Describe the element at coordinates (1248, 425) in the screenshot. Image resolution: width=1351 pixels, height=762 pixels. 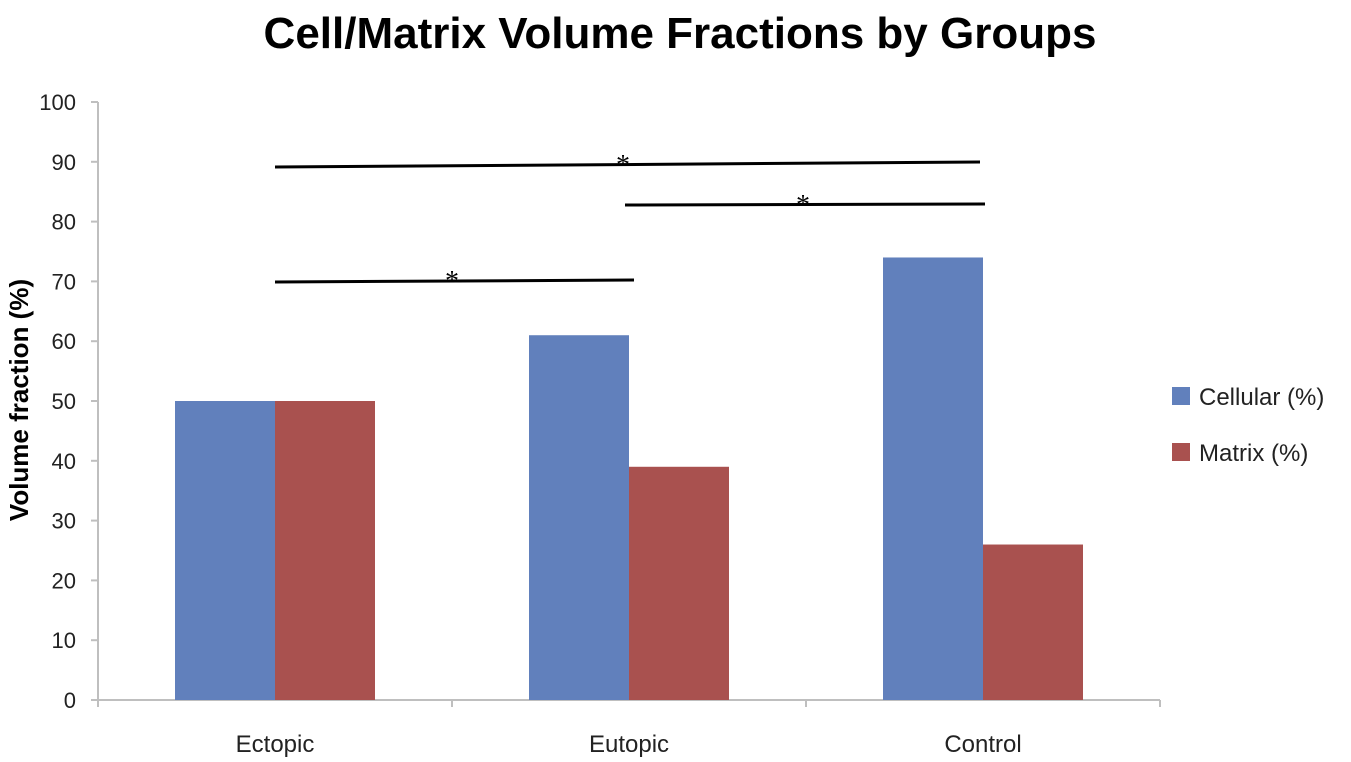
I see `legend: Cellular (%) Matrix (%)` at that location.